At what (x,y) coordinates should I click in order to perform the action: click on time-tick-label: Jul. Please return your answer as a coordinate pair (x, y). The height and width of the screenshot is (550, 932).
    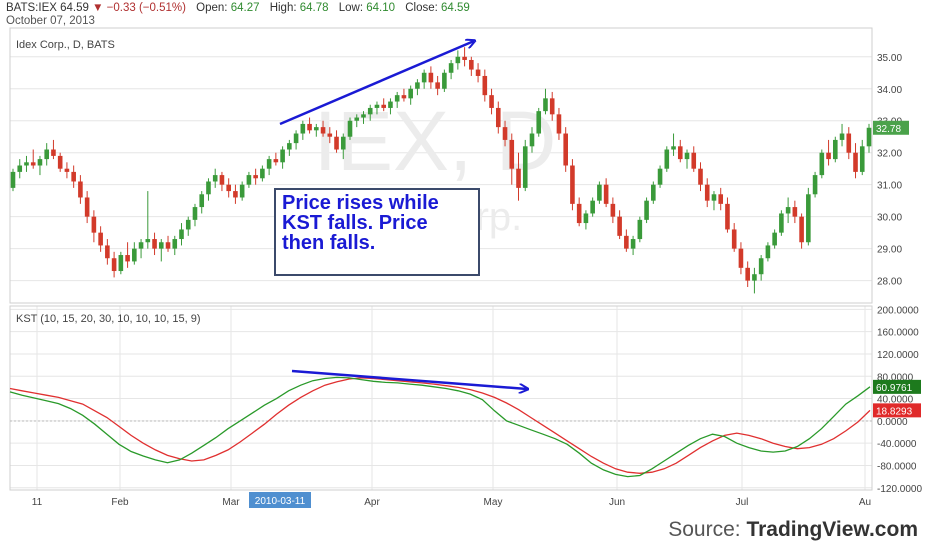
    Looking at the image, I should click on (742, 502).